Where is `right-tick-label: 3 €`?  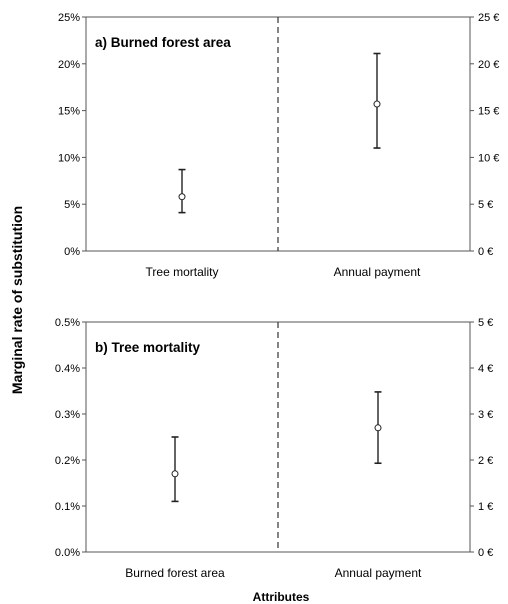 right-tick-label: 3 € is located at coordinates (485, 415).